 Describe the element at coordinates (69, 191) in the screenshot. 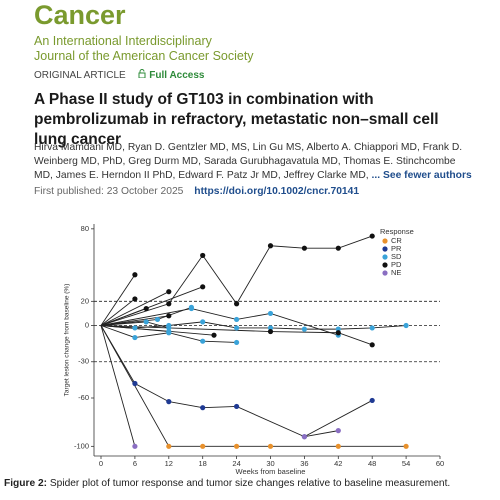

I see `published-label: First published:` at that location.